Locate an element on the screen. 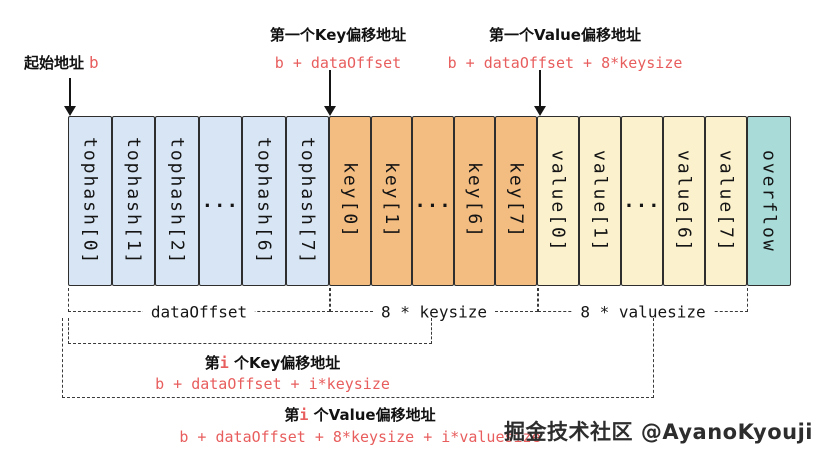  start-address-annotation: 起始地址 b is located at coordinates (61, 62).